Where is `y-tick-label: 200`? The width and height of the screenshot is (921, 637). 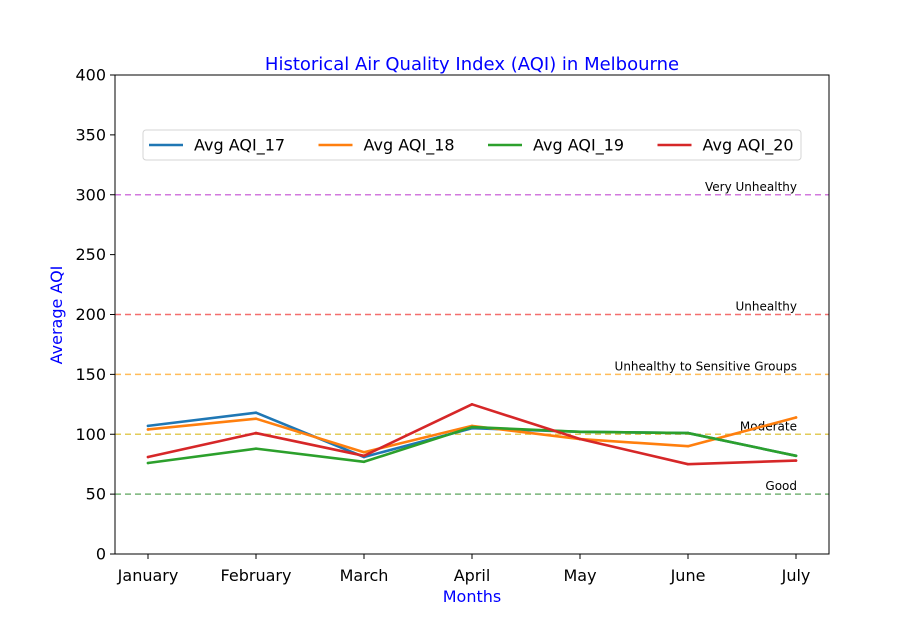
y-tick-label: 200 is located at coordinates (90, 314).